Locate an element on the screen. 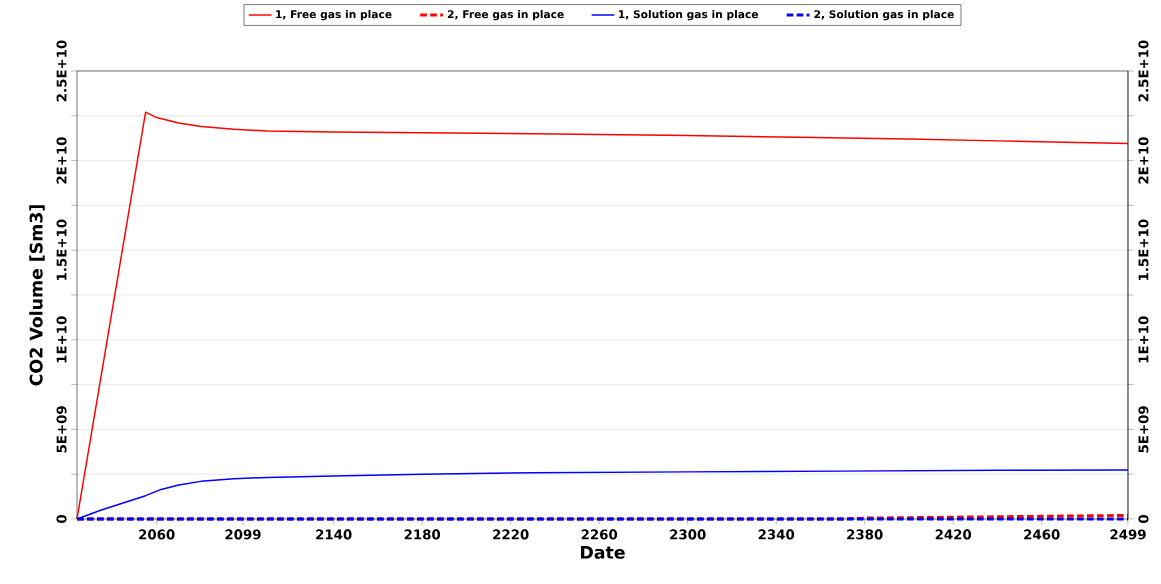 This screenshot has height=584, width=1161. x-tick-label: 2499 is located at coordinates (1128, 534).